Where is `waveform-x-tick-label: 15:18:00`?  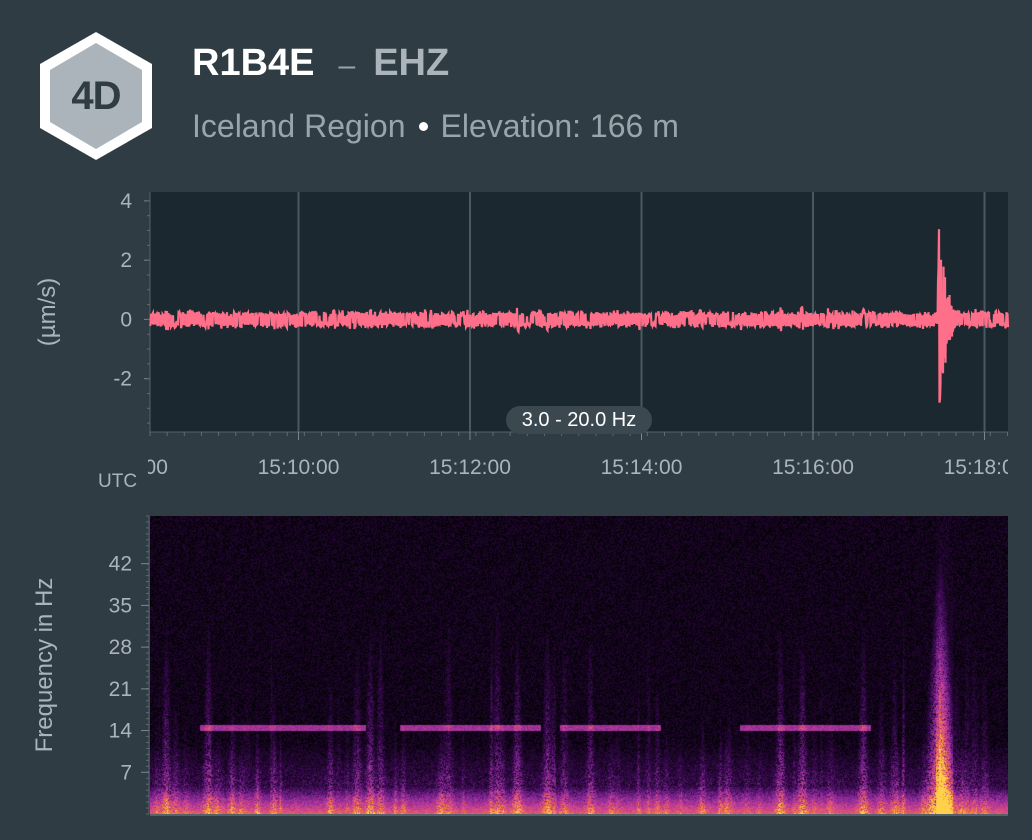
waveform-x-tick-label: 15:18:00 is located at coordinates (985, 467).